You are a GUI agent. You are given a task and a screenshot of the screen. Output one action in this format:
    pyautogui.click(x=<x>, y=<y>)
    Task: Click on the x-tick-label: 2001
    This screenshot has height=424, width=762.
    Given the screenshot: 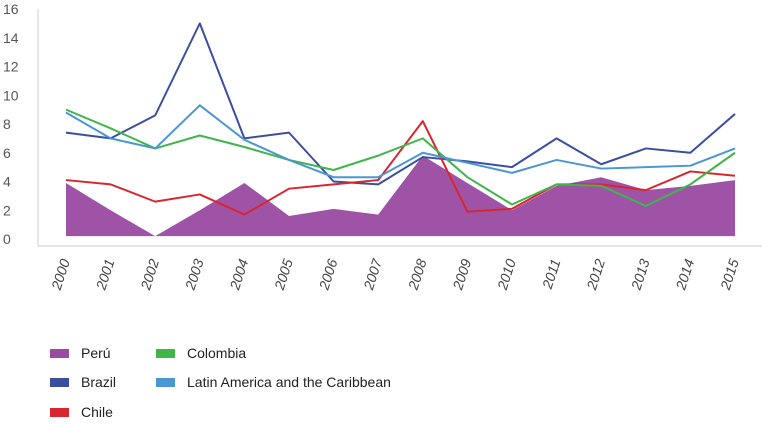 What is the action you would take?
    pyautogui.click(x=104, y=275)
    